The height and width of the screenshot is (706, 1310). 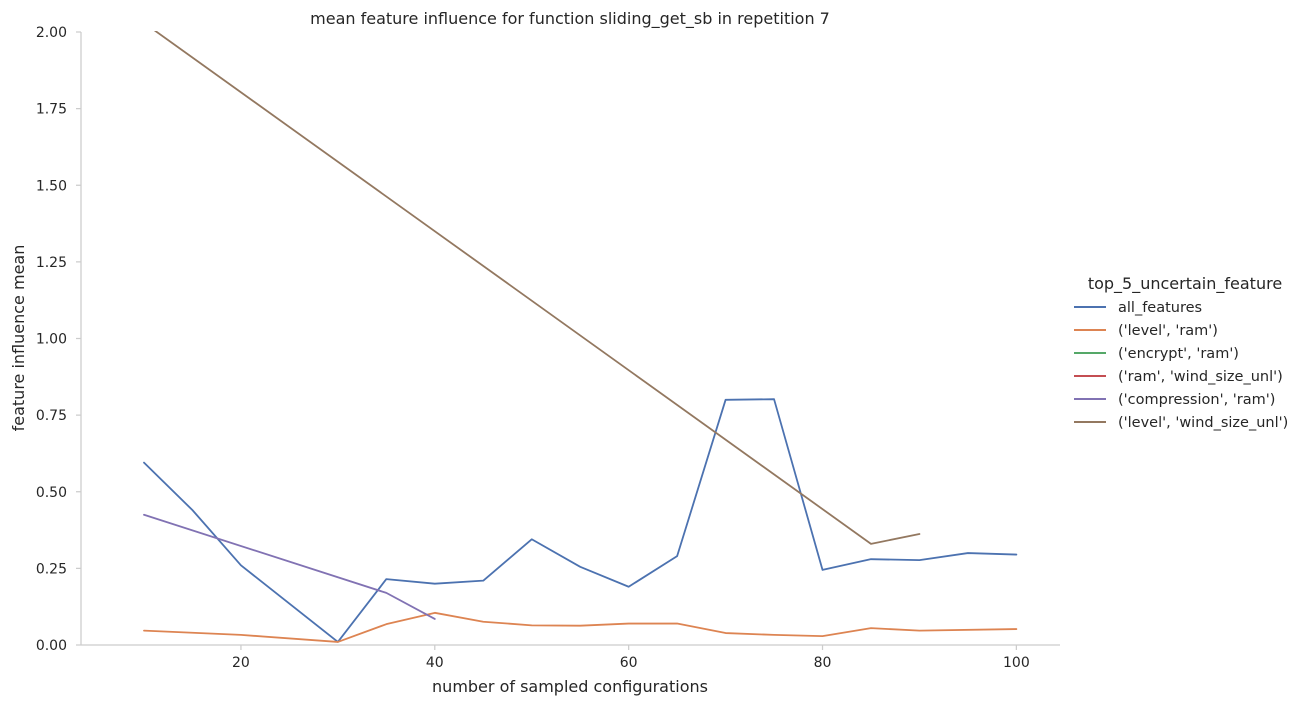 I want to click on y-tick-label: 1.75, so click(x=51, y=110).